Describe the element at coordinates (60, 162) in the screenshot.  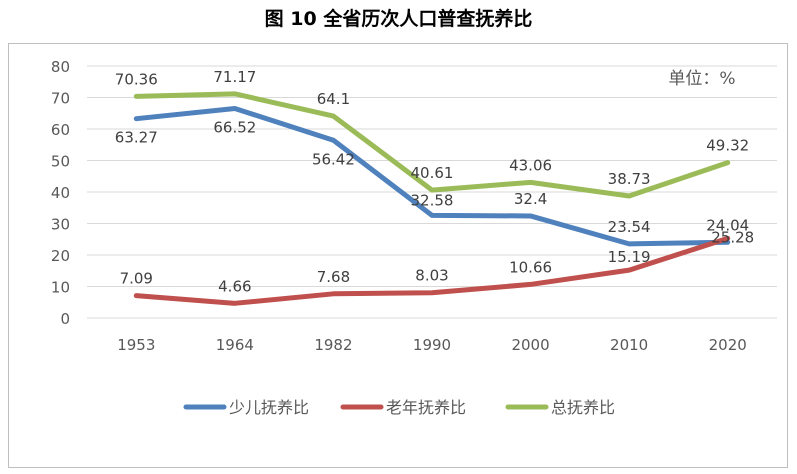
I see `y-tick-label-50: 50` at that location.